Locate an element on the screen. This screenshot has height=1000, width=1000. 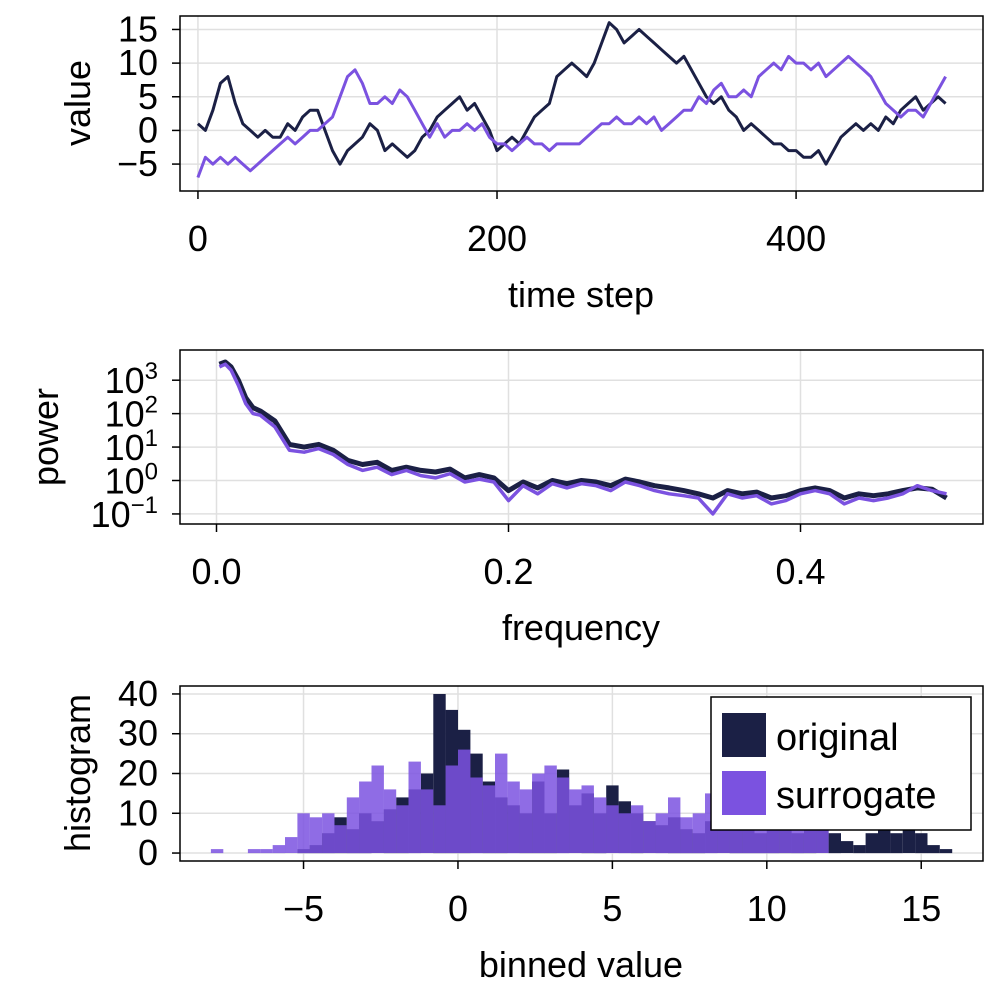
spectrum-xlabel: frequency is located at coordinates (581, 627).